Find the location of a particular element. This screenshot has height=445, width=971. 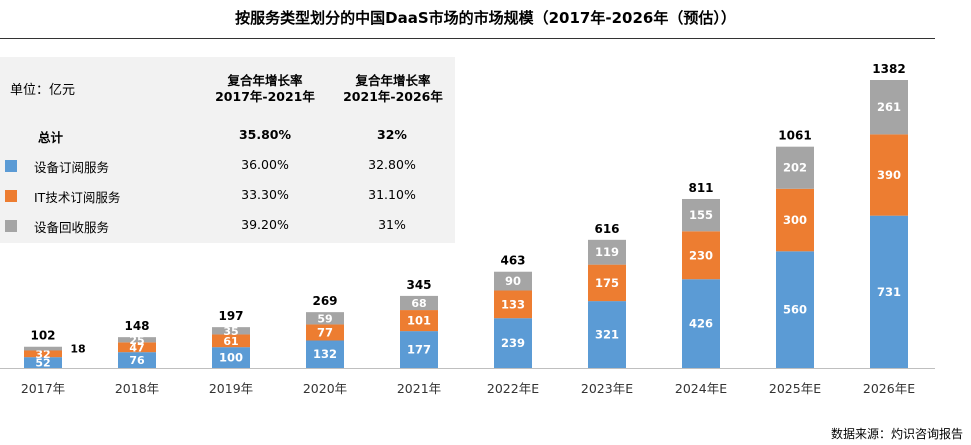

bar-value-label-0-8: 560 is located at coordinates (795, 310).